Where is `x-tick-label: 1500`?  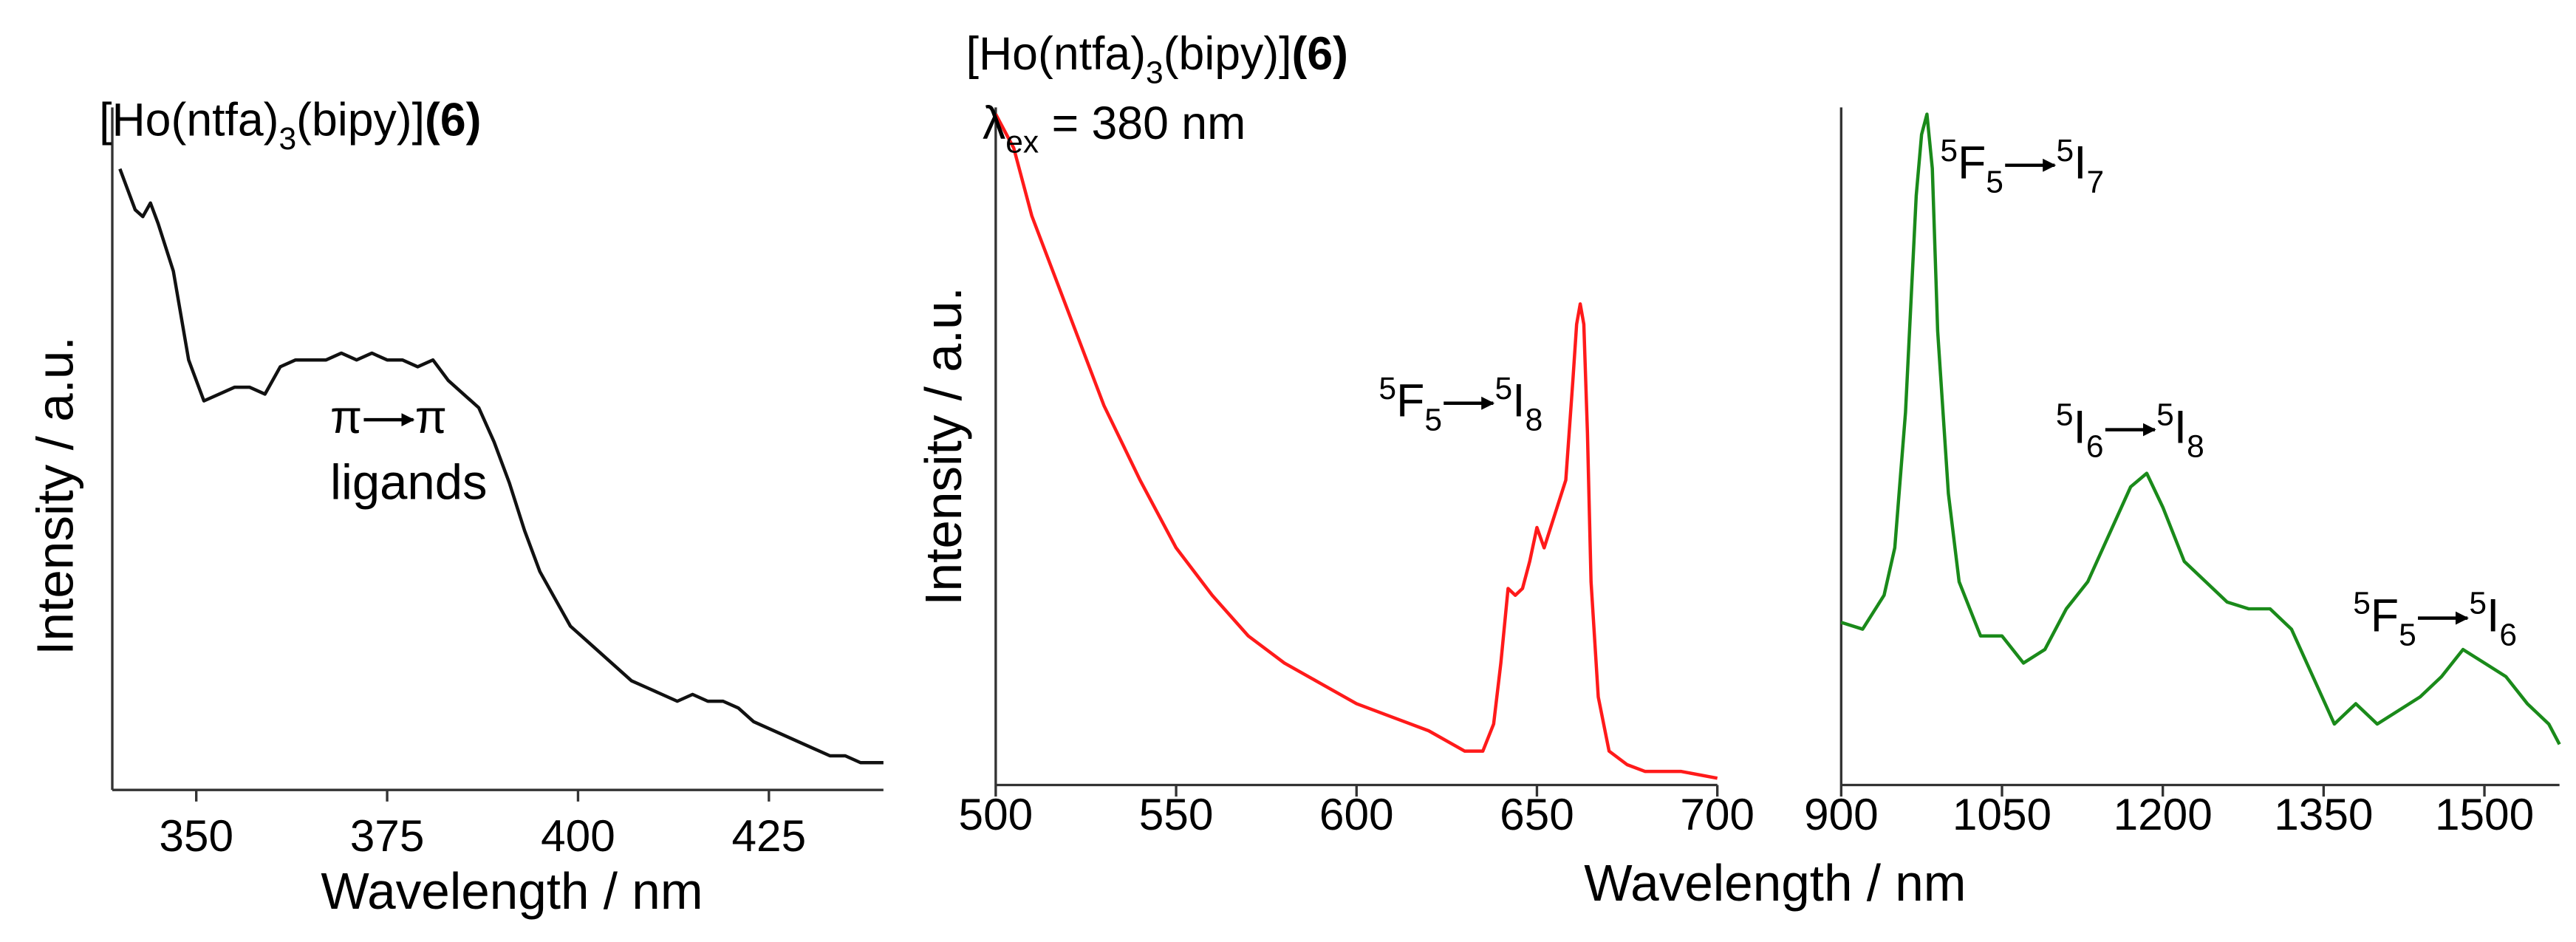 x-tick-label: 1500 is located at coordinates (2484, 814).